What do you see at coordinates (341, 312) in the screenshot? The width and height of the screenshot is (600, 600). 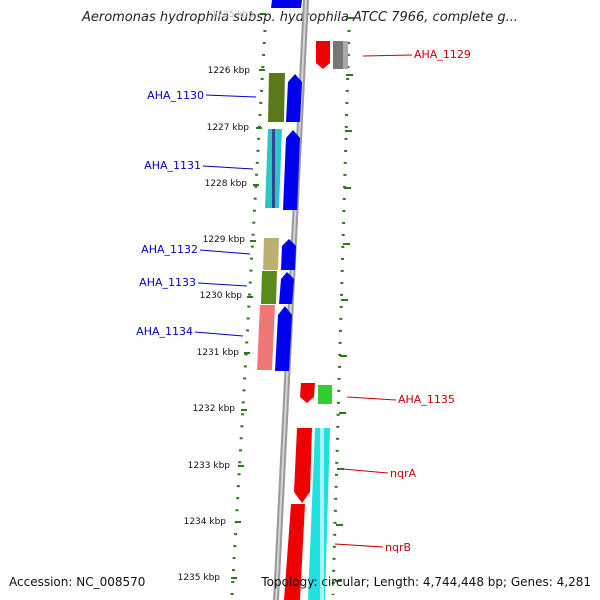 I see `right-guide-line` at bounding box center [341, 312].